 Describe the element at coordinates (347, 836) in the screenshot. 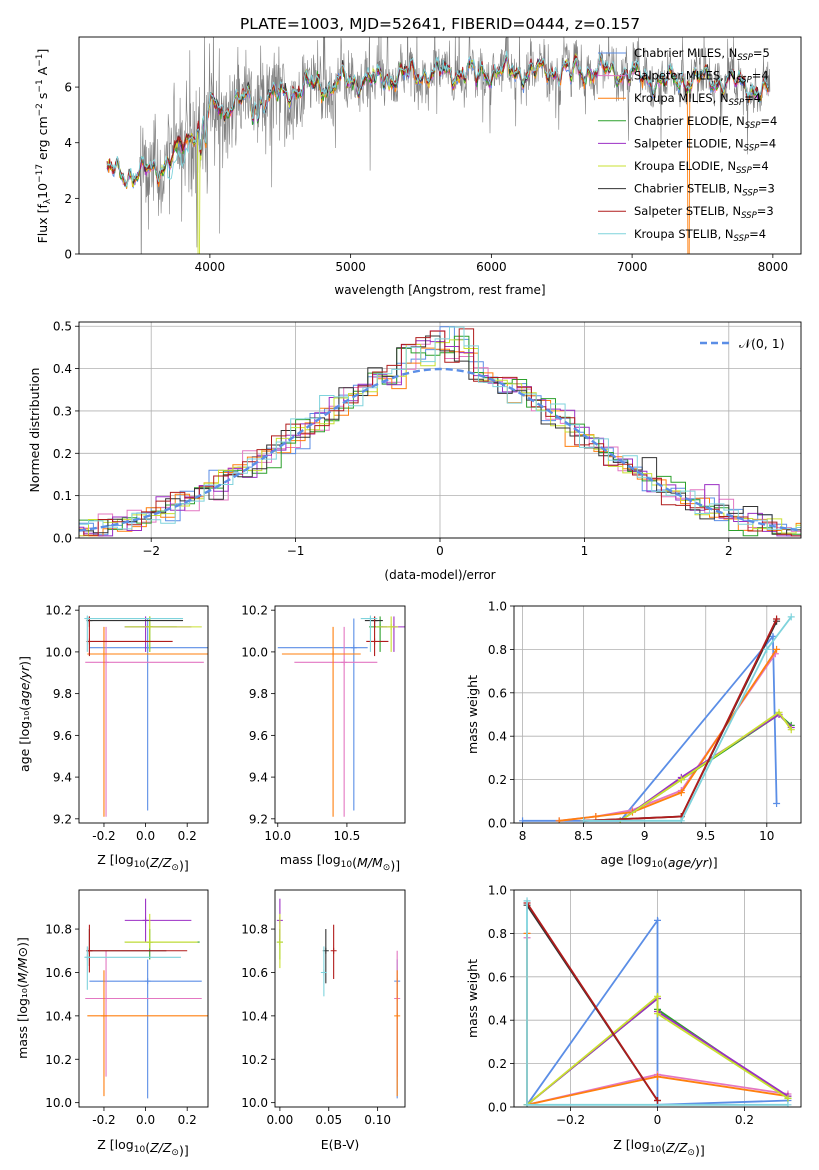

I see `x-tick-label: 10.5` at that location.